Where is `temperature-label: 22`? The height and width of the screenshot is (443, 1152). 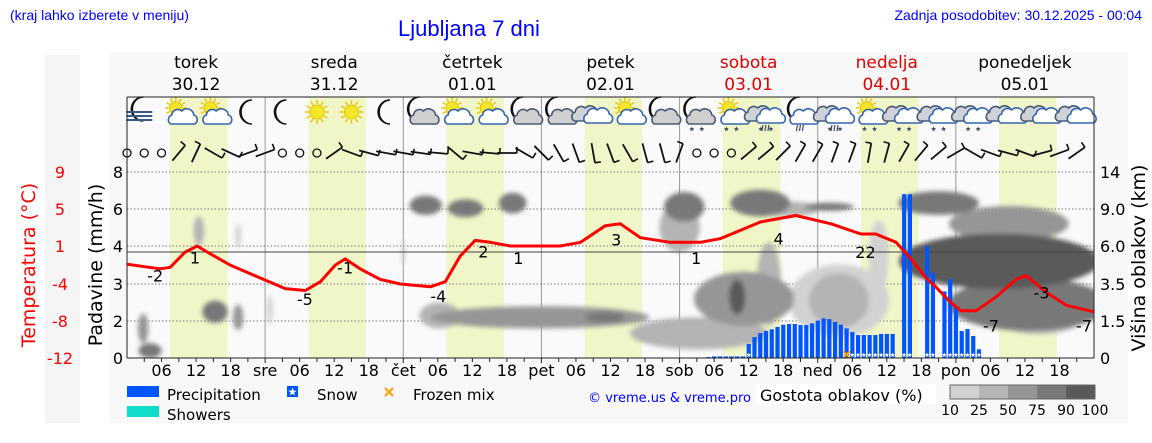
temperature-label: 22 is located at coordinates (865, 252).